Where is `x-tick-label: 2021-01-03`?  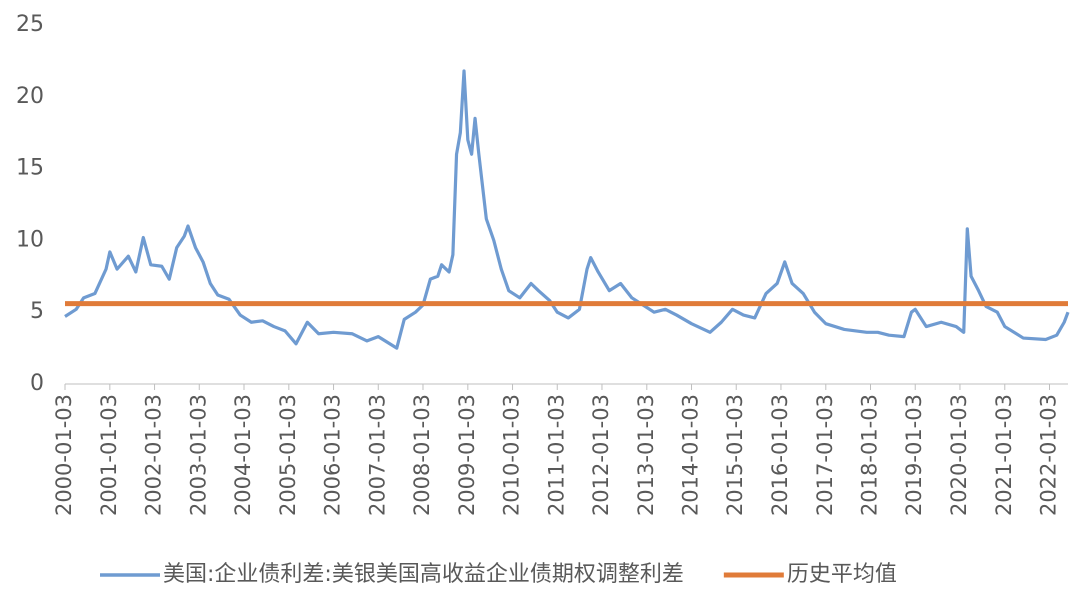
x-tick-label: 2021-01-03 is located at coordinates (1004, 455).